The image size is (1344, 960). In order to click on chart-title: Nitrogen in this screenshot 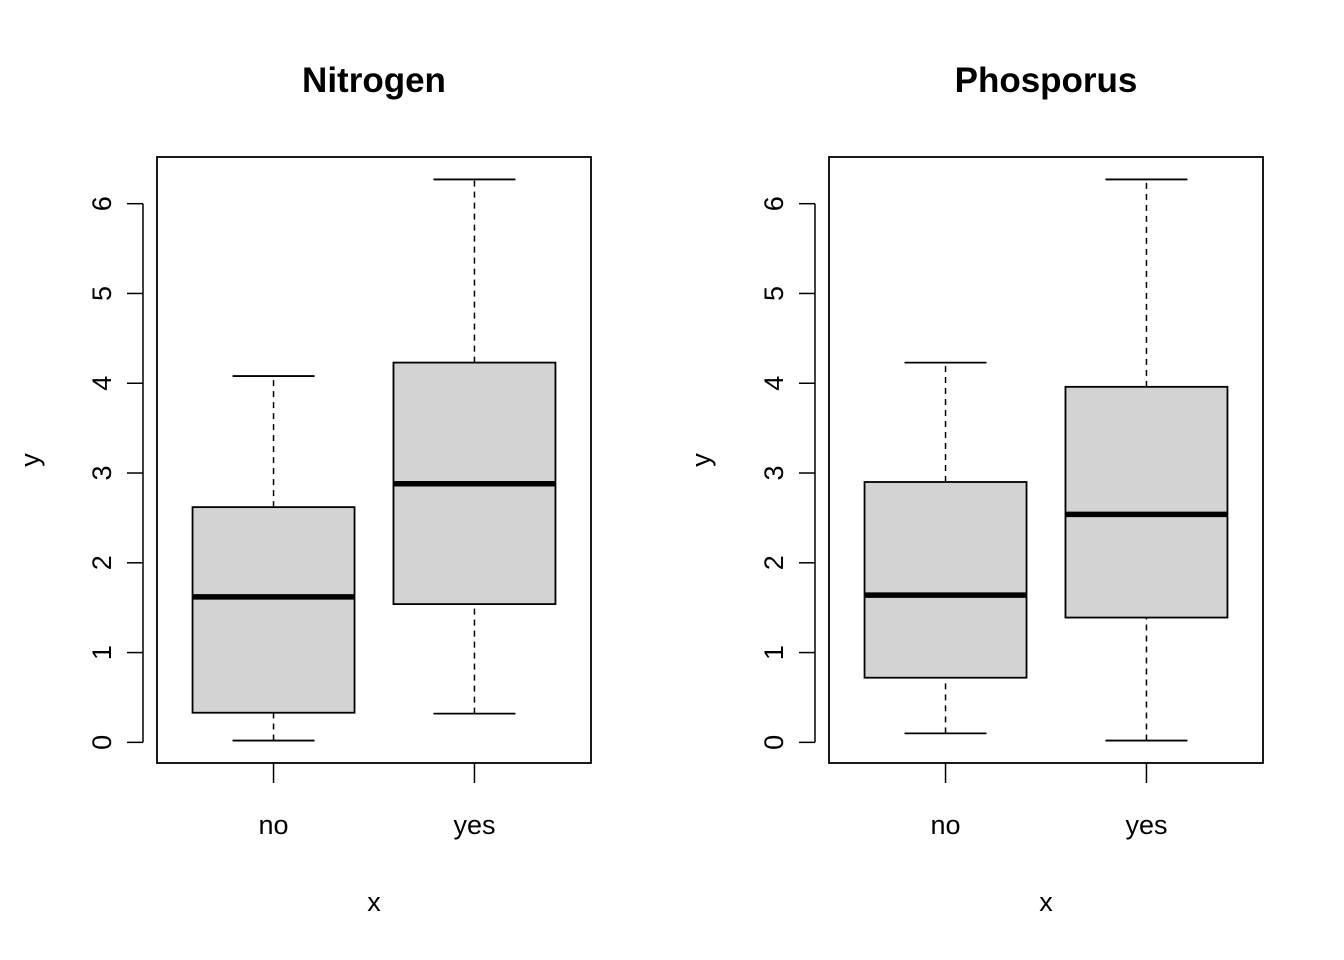, I will do `click(374, 80)`.